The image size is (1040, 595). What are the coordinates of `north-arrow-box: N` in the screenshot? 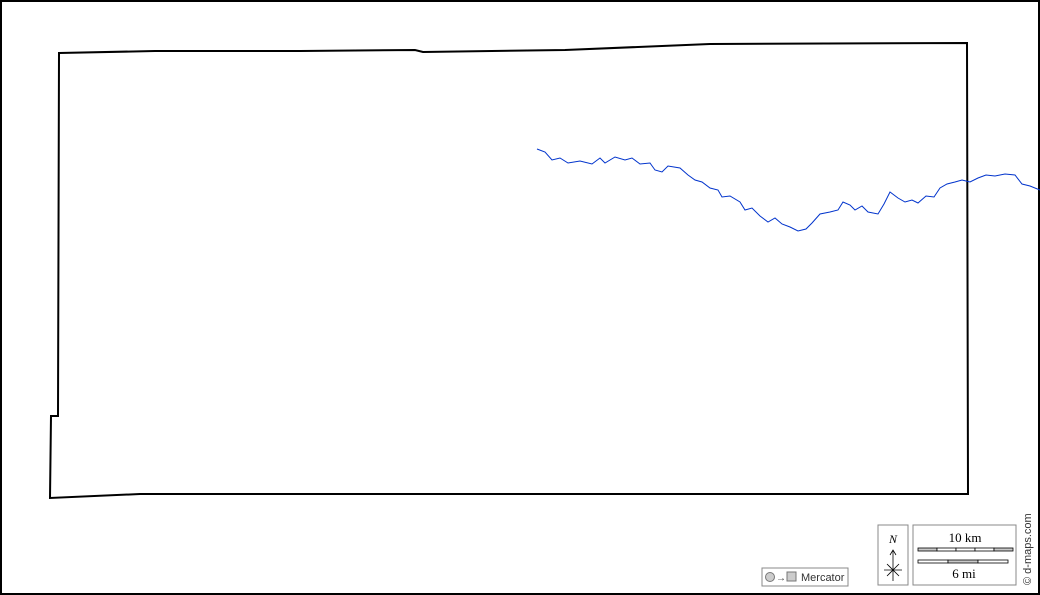 It's located at (893, 555).